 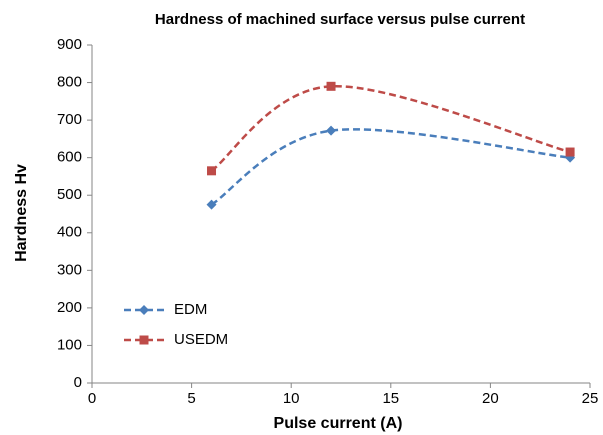 What do you see at coordinates (92, 398) in the screenshot?
I see `x-tick-label: 0` at bounding box center [92, 398].